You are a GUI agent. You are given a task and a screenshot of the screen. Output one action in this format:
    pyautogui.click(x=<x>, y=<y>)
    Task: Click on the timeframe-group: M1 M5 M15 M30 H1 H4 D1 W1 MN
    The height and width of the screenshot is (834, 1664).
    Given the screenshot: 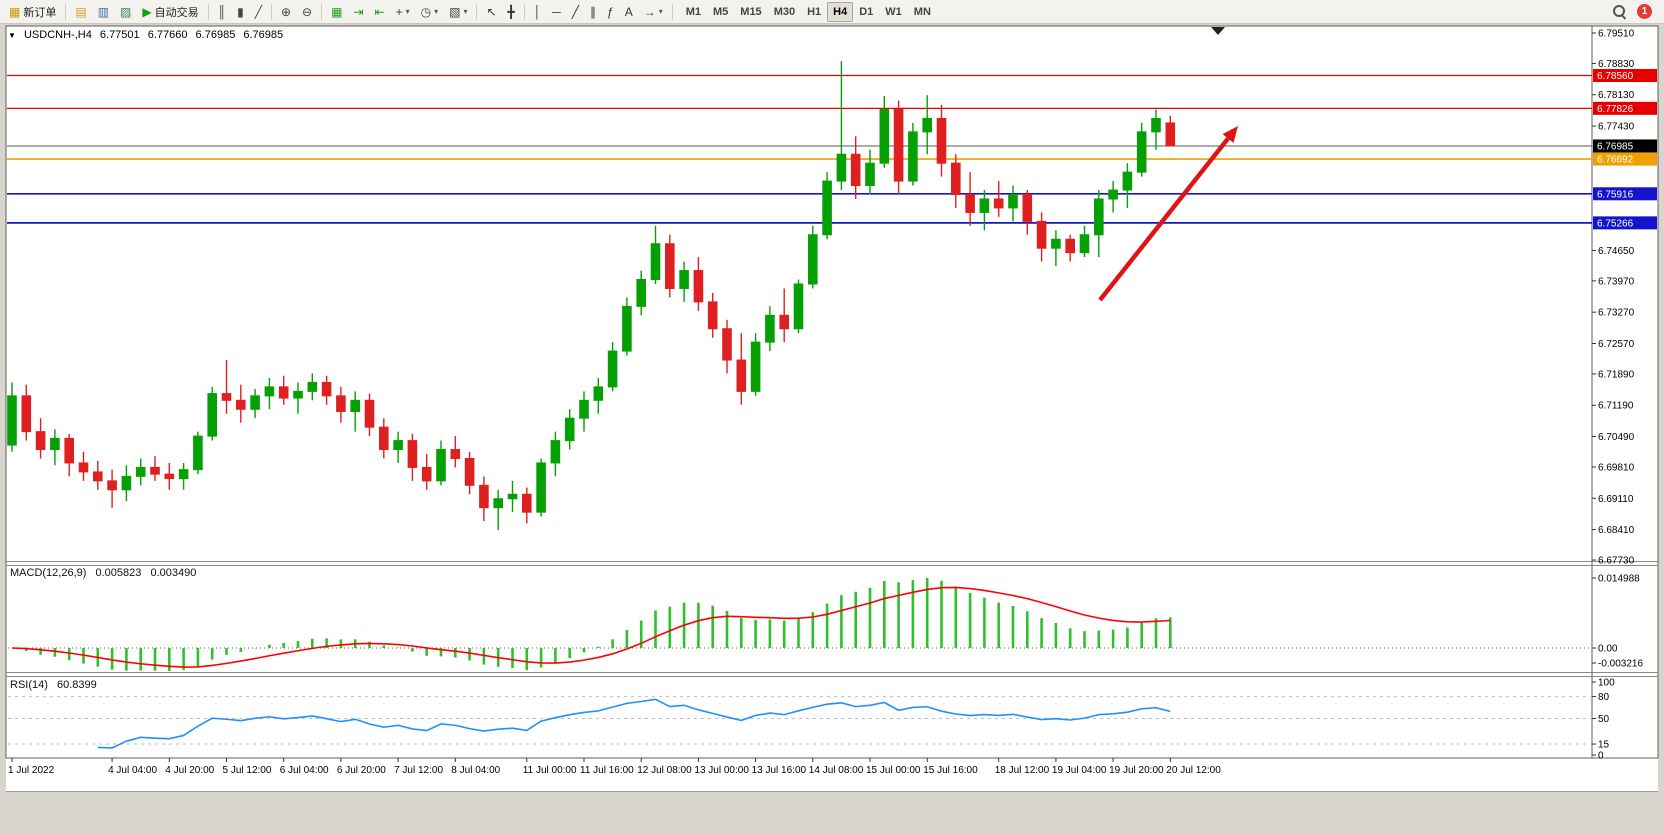 What is the action you would take?
    pyautogui.click(x=808, y=11)
    